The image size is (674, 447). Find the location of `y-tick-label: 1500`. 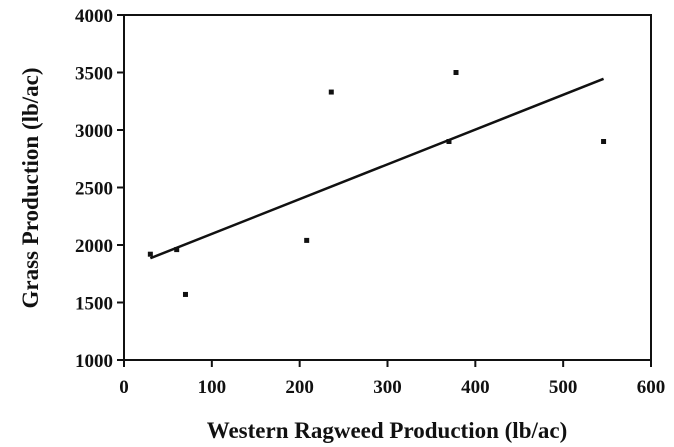

y-tick-label: 1500 is located at coordinates (94, 304).